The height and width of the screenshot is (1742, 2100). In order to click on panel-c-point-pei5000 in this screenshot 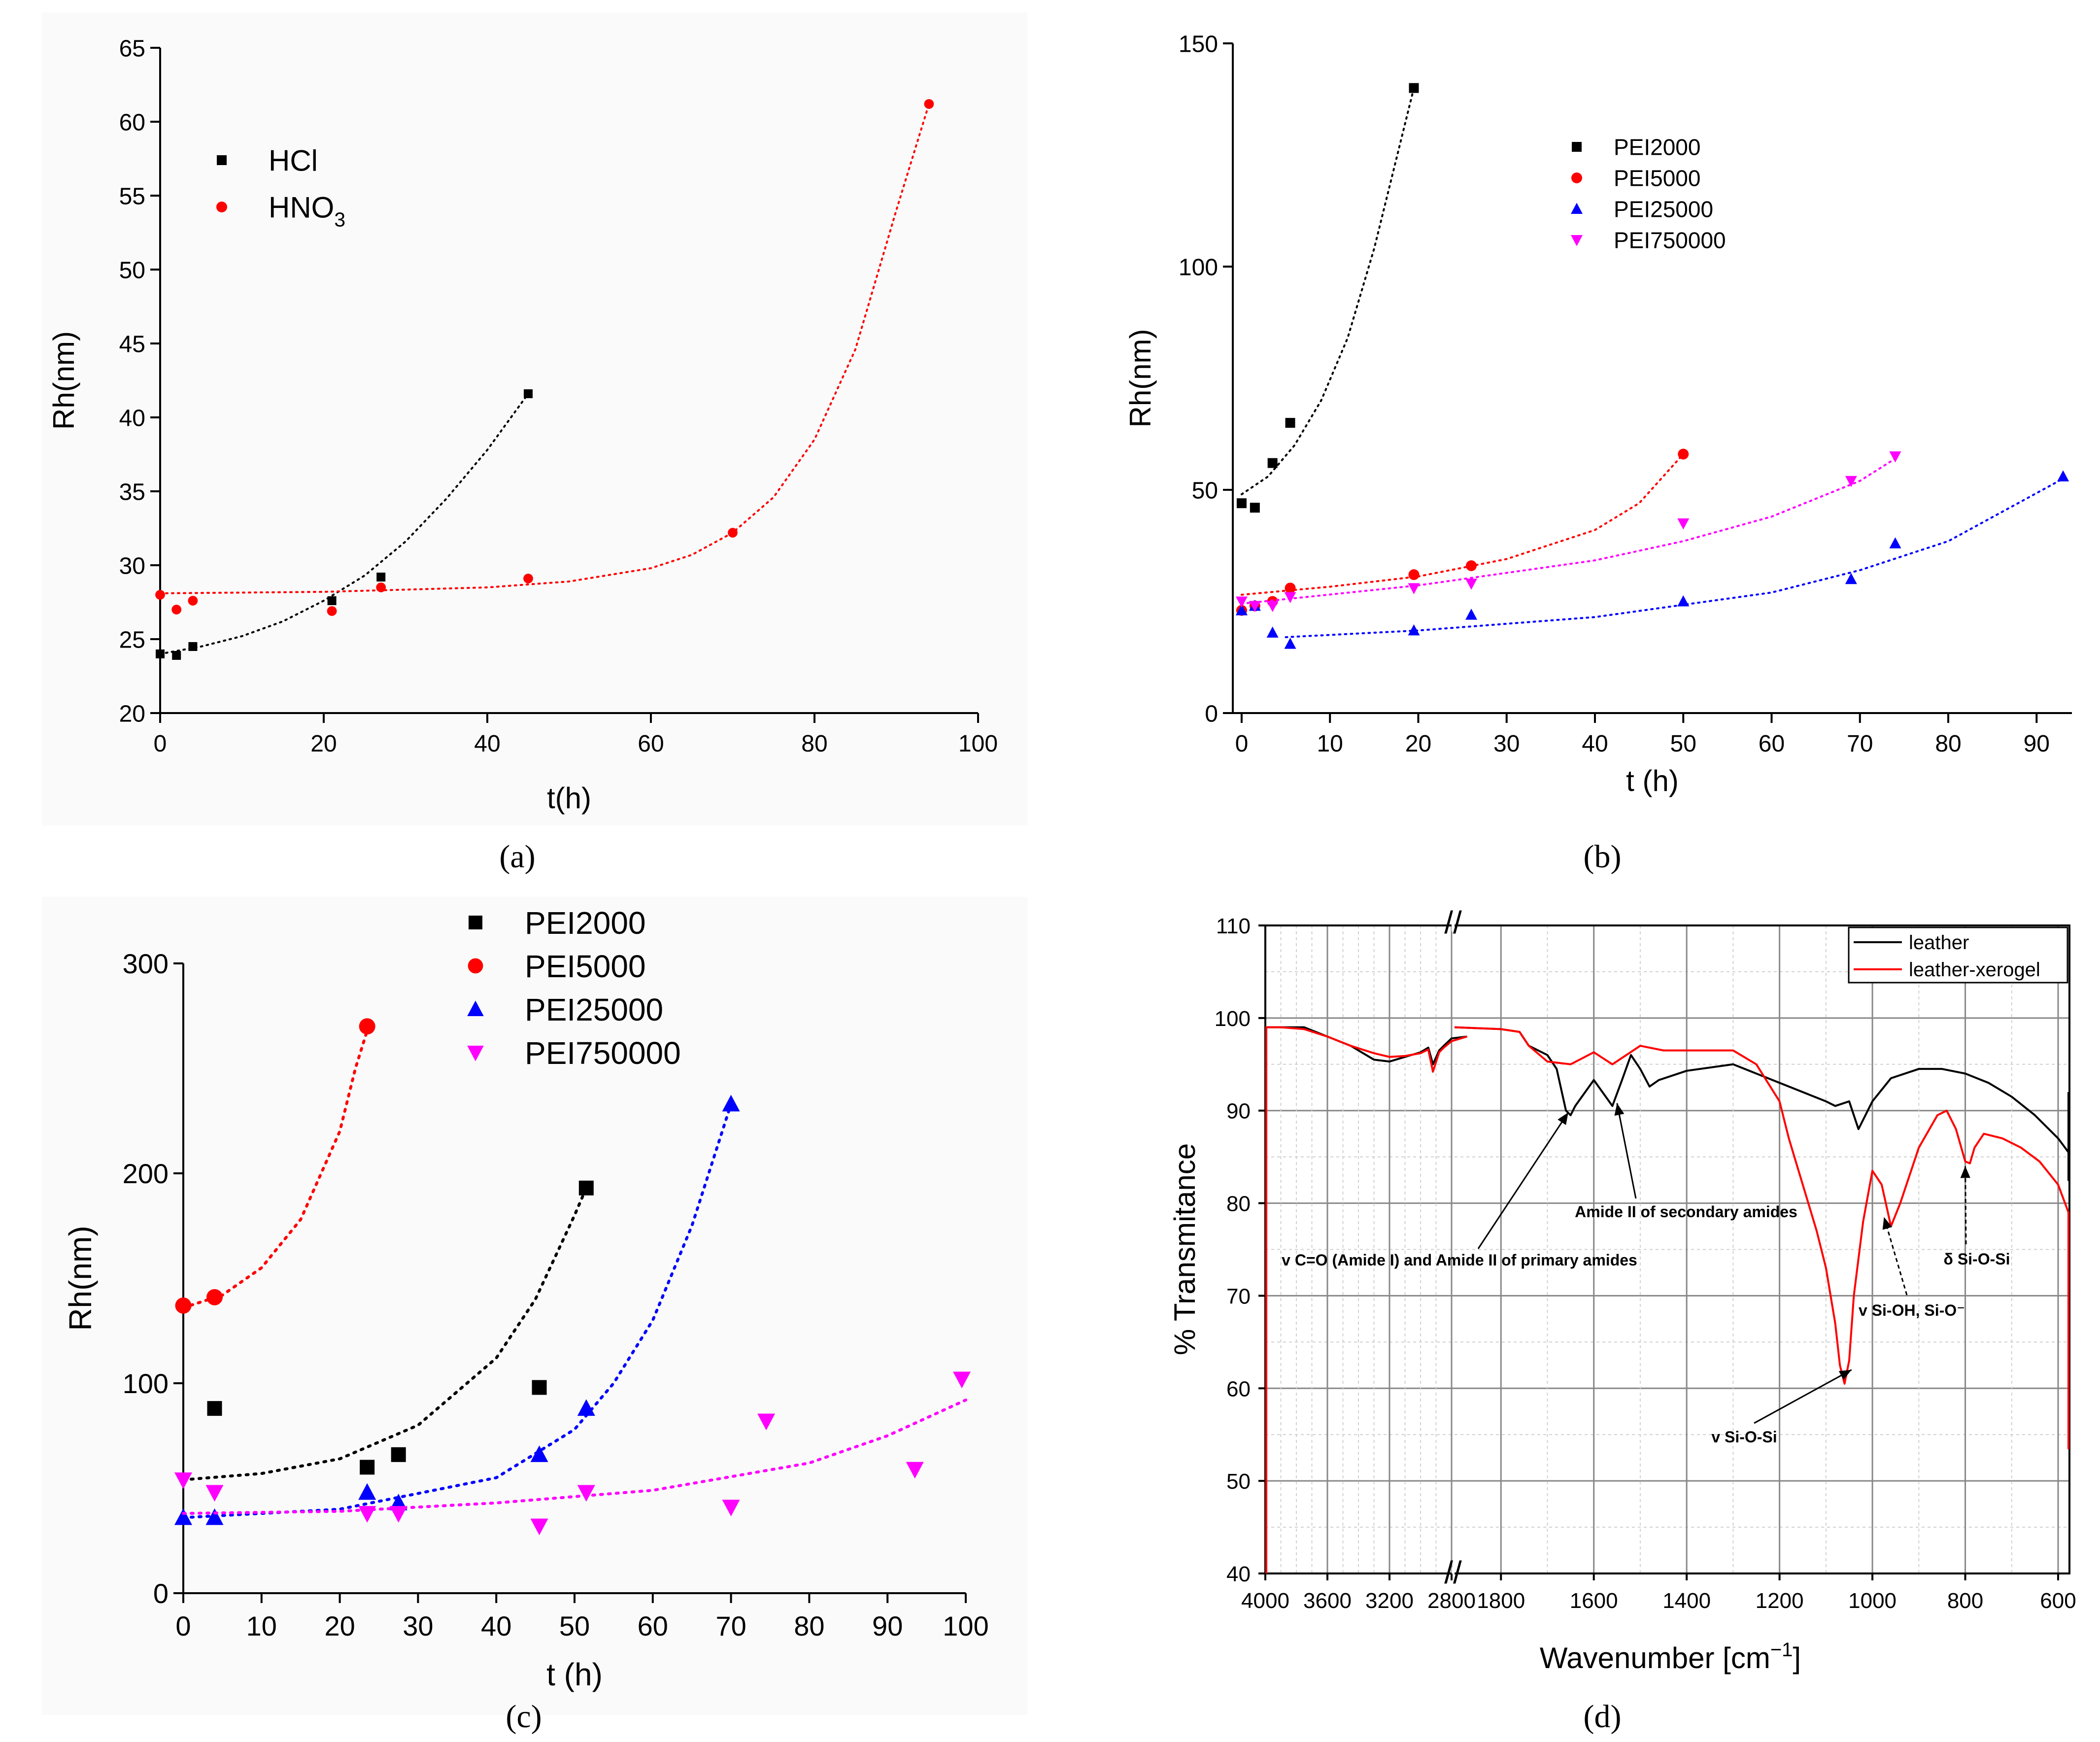, I will do `click(367, 1026)`.